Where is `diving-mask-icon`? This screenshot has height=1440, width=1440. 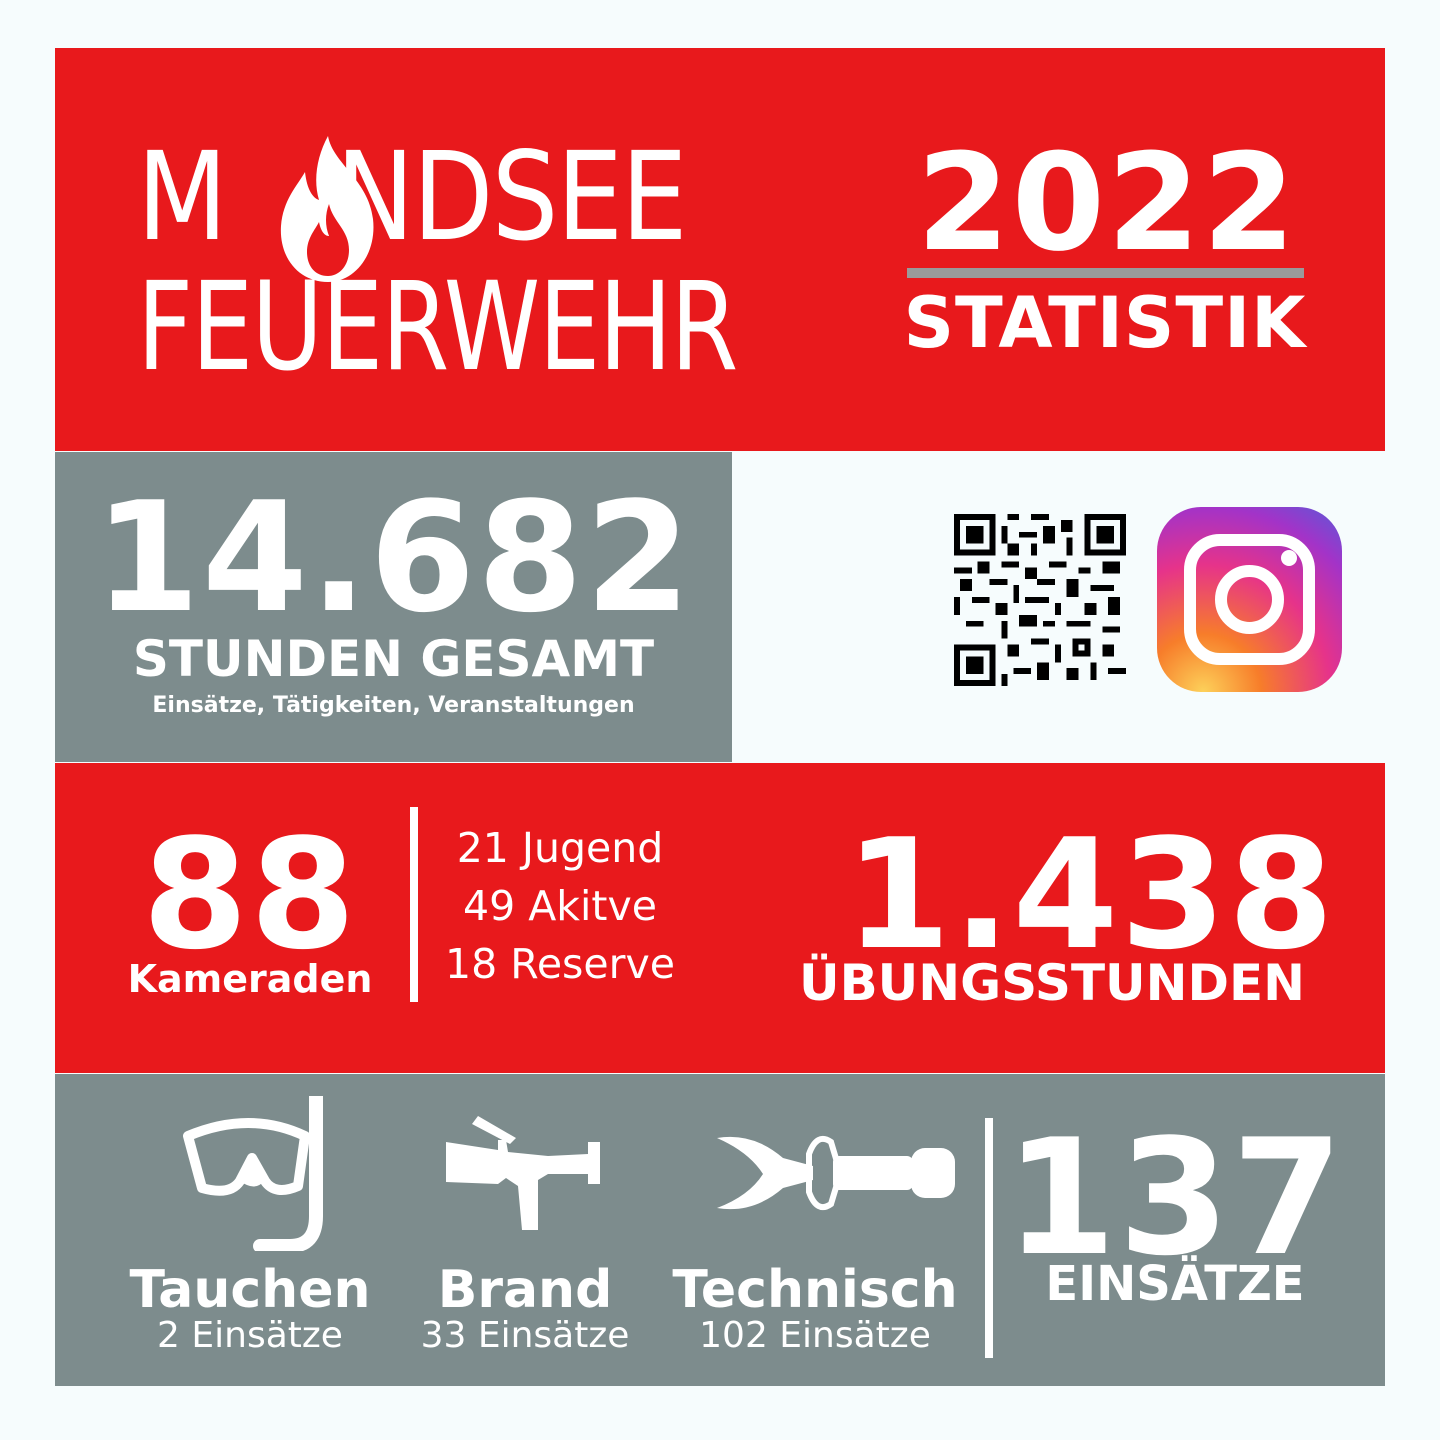 diving-mask-icon is located at coordinates (253, 1173).